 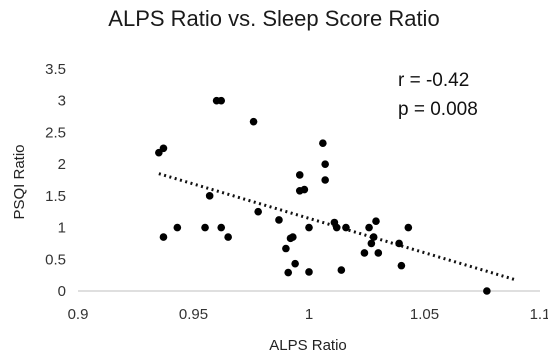 What do you see at coordinates (19, 181) in the screenshot?
I see `y-axis-label: PSQI Ratio` at bounding box center [19, 181].